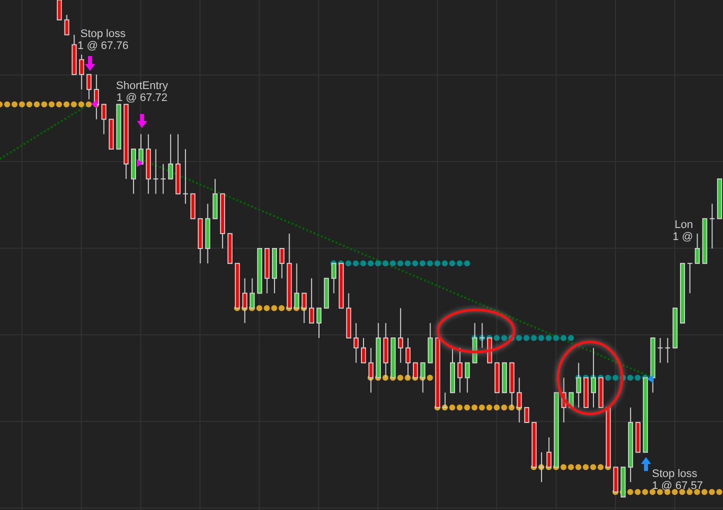 The height and width of the screenshot is (510, 723). What do you see at coordinates (677, 480) in the screenshot?
I see `annotation: Stop loss 1 @ 67.57` at bounding box center [677, 480].